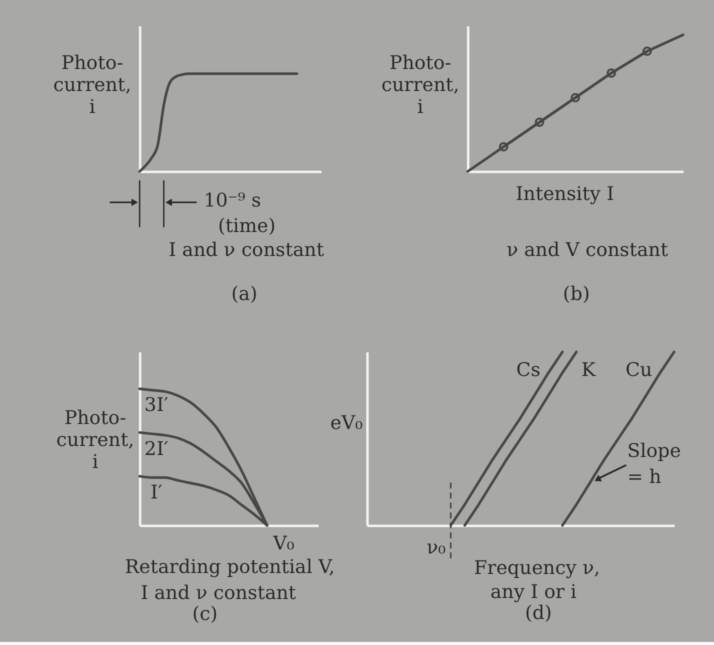 The image size is (714, 645). Describe the element at coordinates (576, 294) in the screenshot. I see `text: (b)` at that location.